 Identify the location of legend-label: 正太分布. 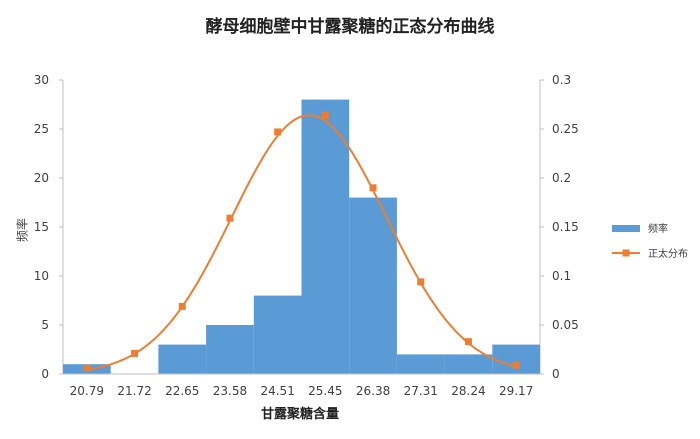
(668, 253).